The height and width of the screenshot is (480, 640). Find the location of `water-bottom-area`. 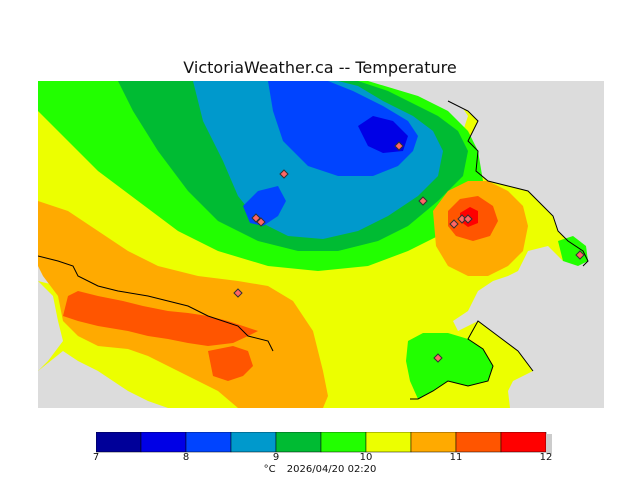

water-bottom-area is located at coordinates (103, 379).